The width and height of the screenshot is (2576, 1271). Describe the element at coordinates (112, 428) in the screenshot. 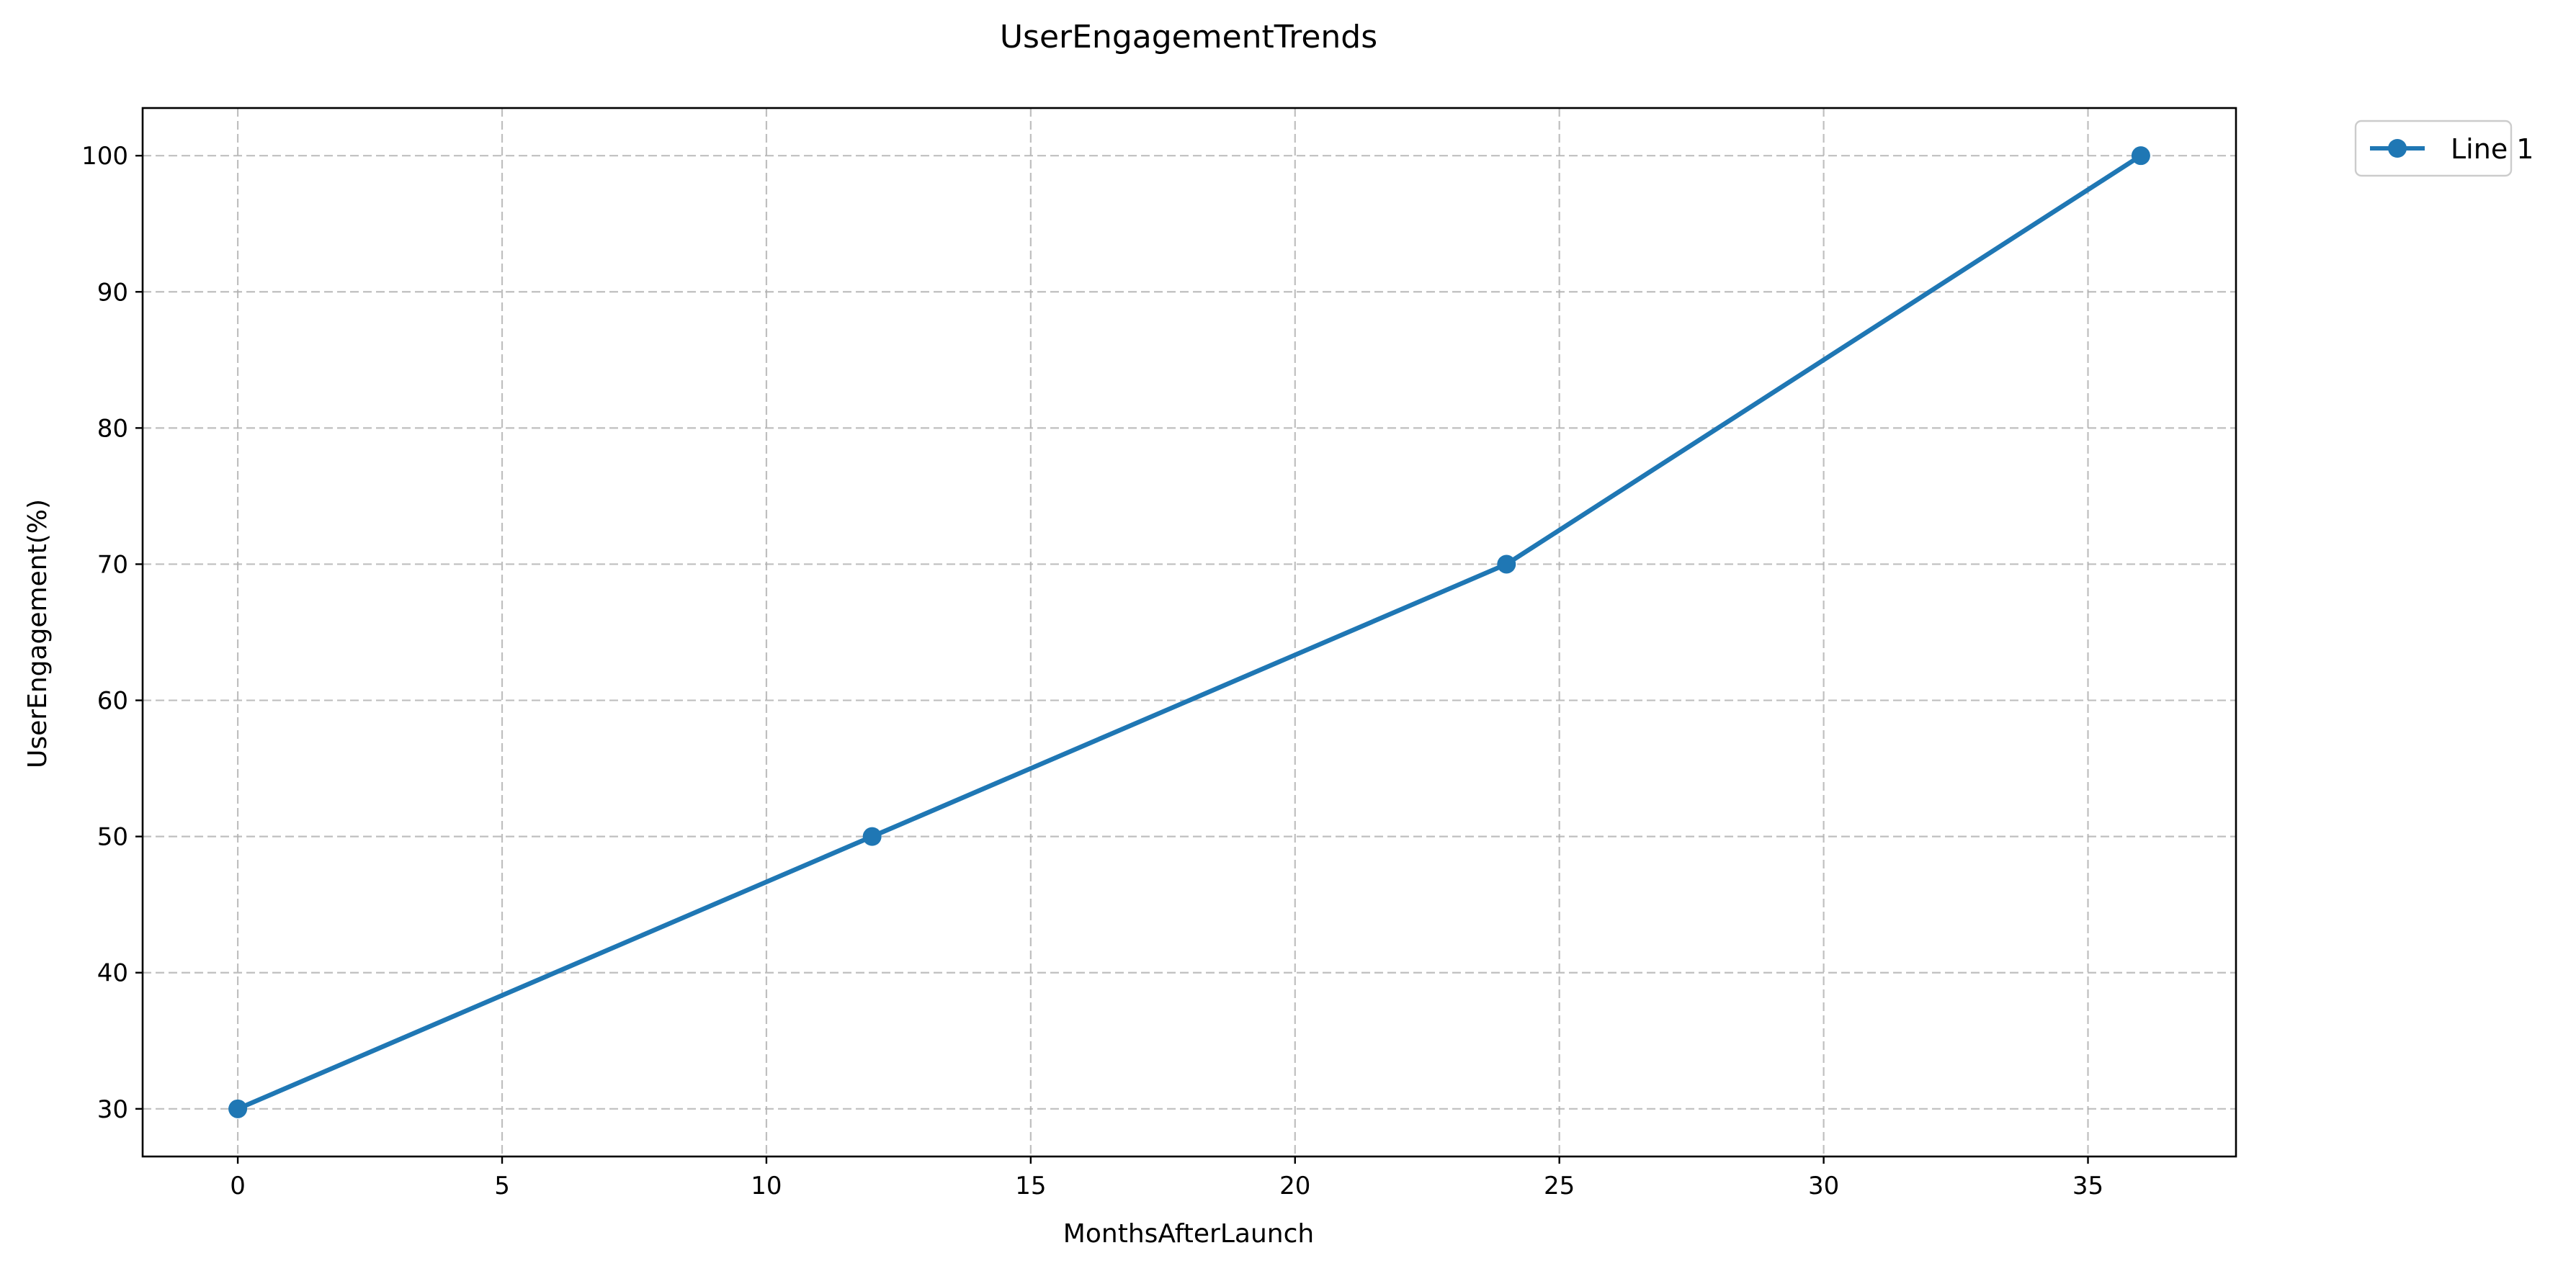

I see `y-tick-label: 80` at that location.